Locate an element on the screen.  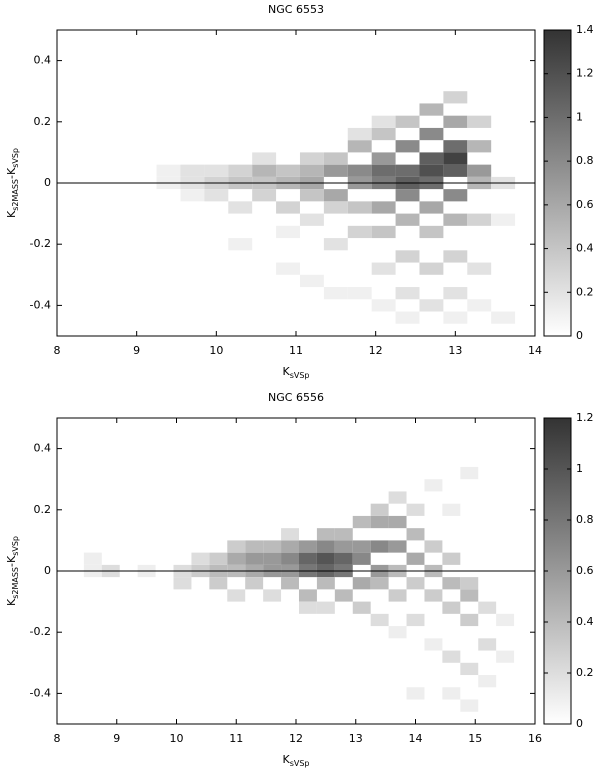
x-tick-label: 12 is located at coordinates (296, 738).